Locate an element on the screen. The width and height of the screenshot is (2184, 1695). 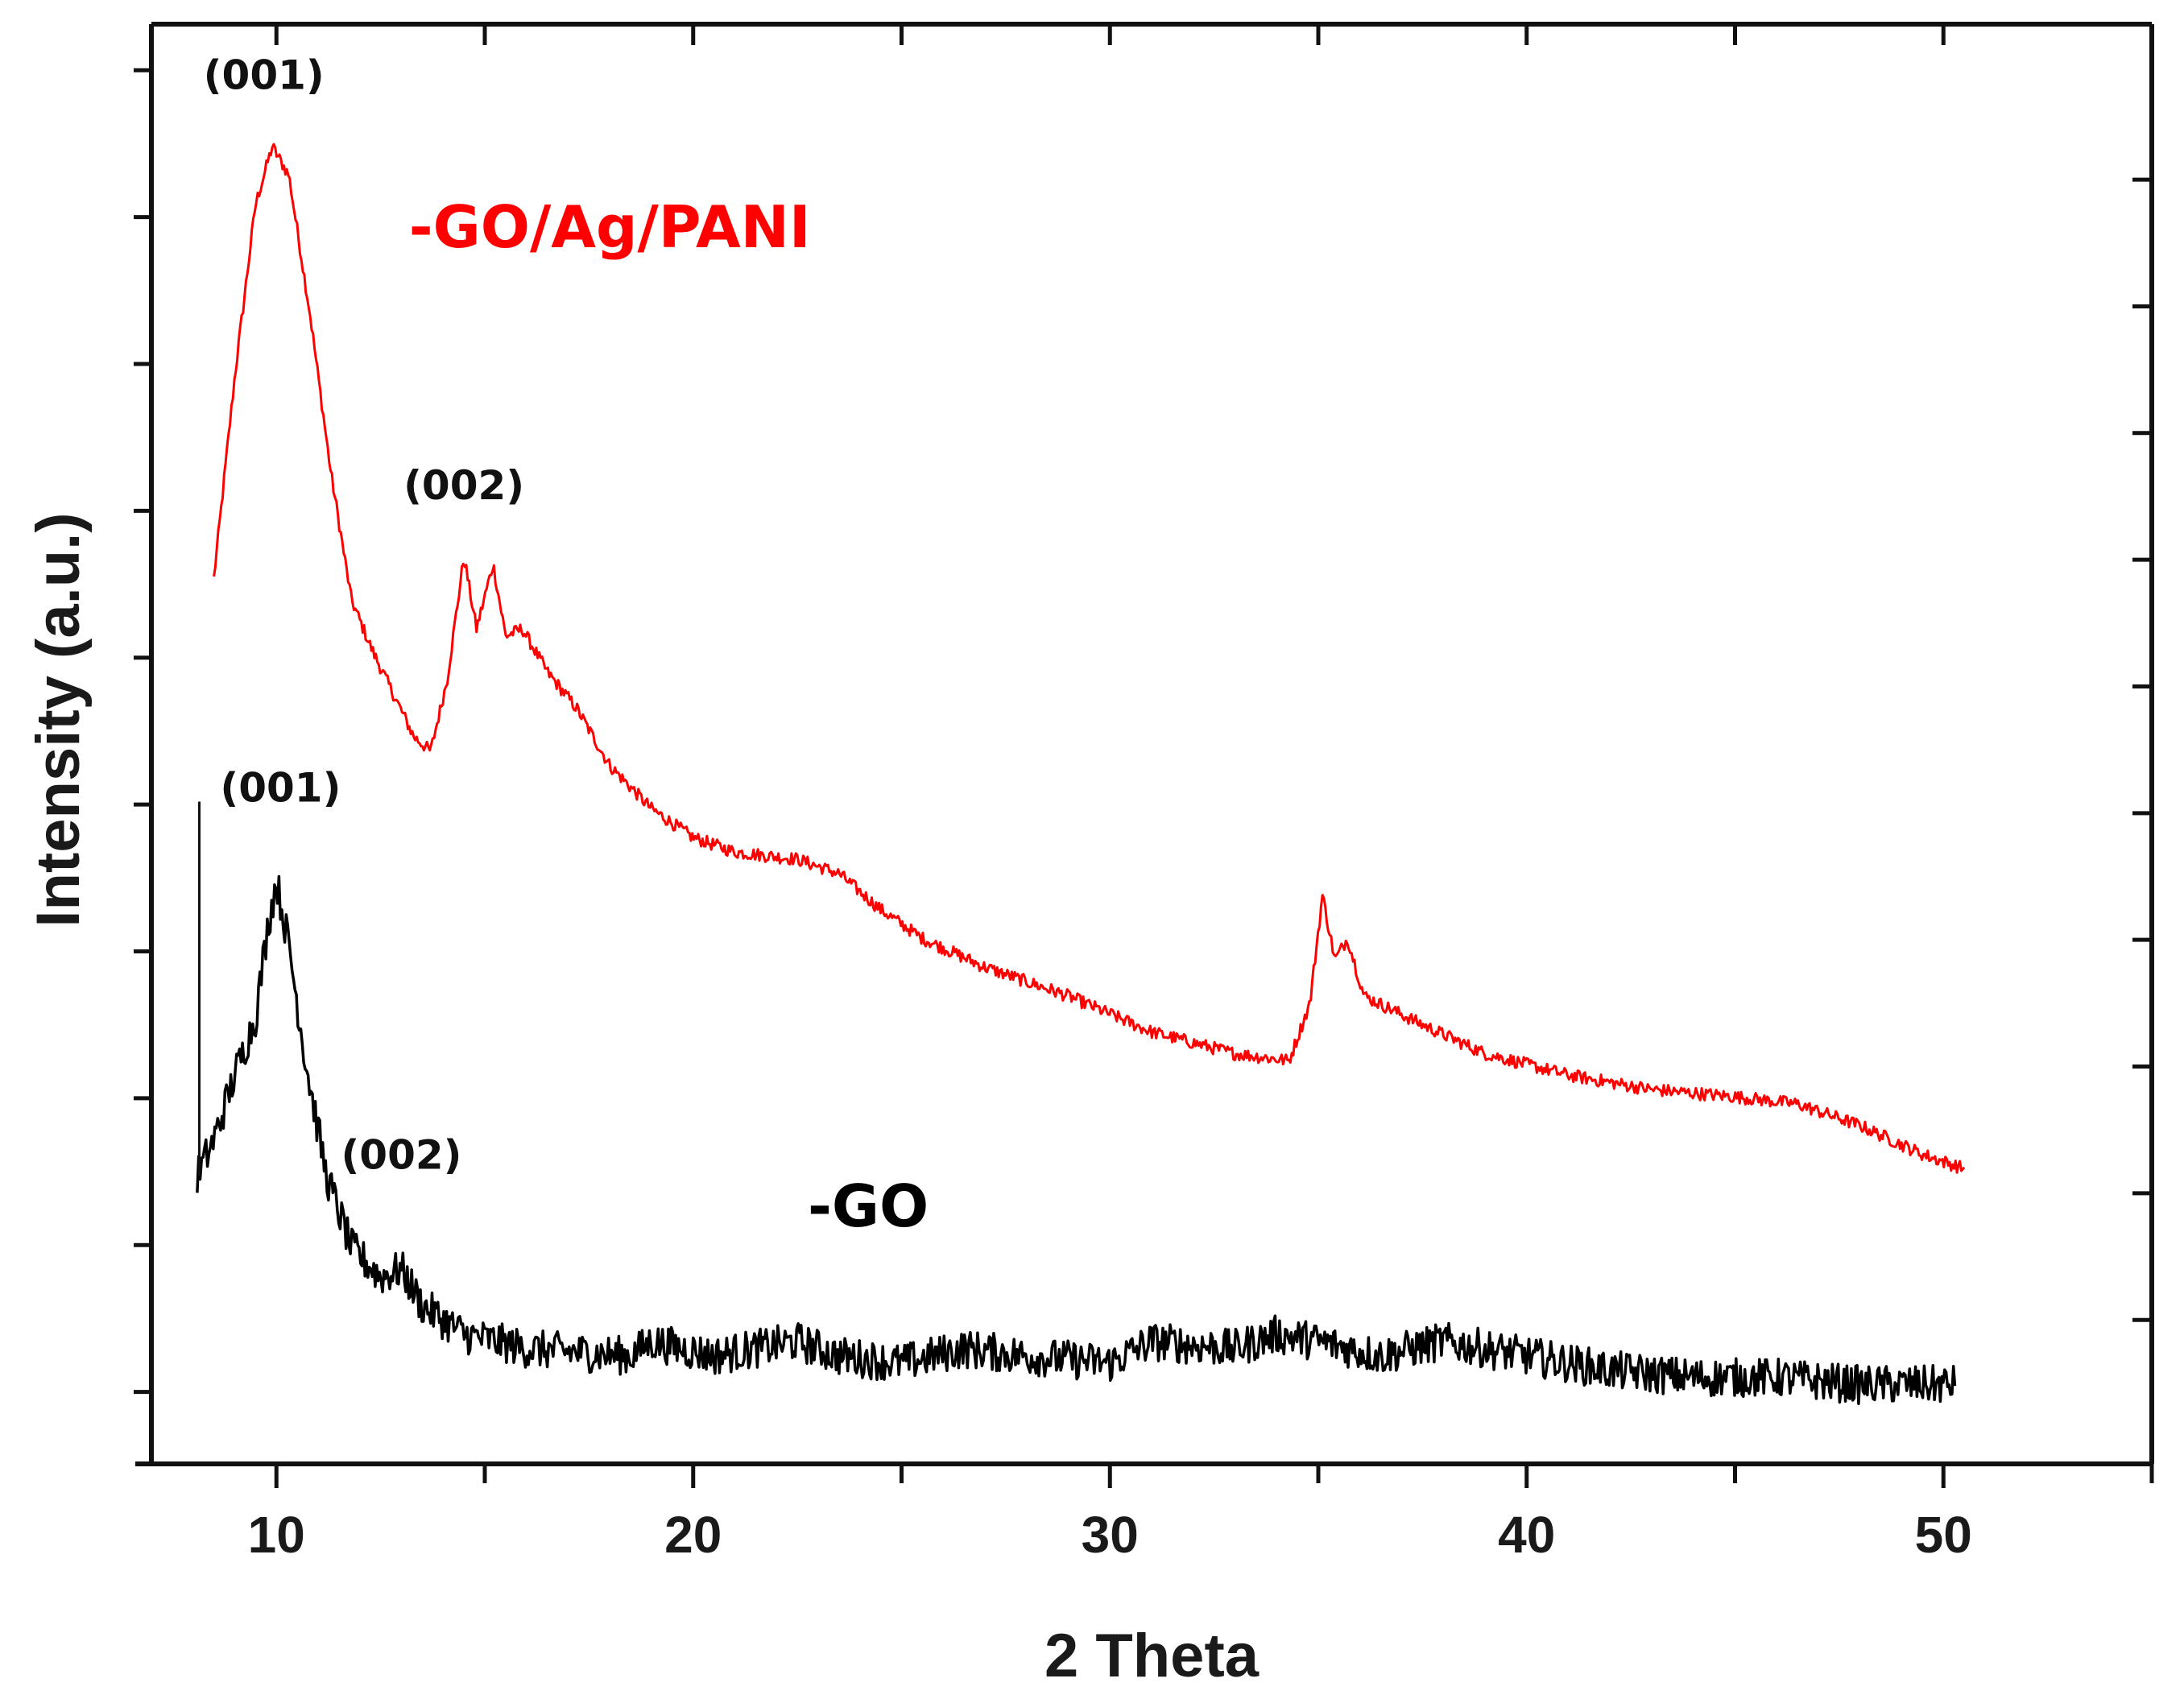
x-tick-label: 20 is located at coordinates (693, 1535).